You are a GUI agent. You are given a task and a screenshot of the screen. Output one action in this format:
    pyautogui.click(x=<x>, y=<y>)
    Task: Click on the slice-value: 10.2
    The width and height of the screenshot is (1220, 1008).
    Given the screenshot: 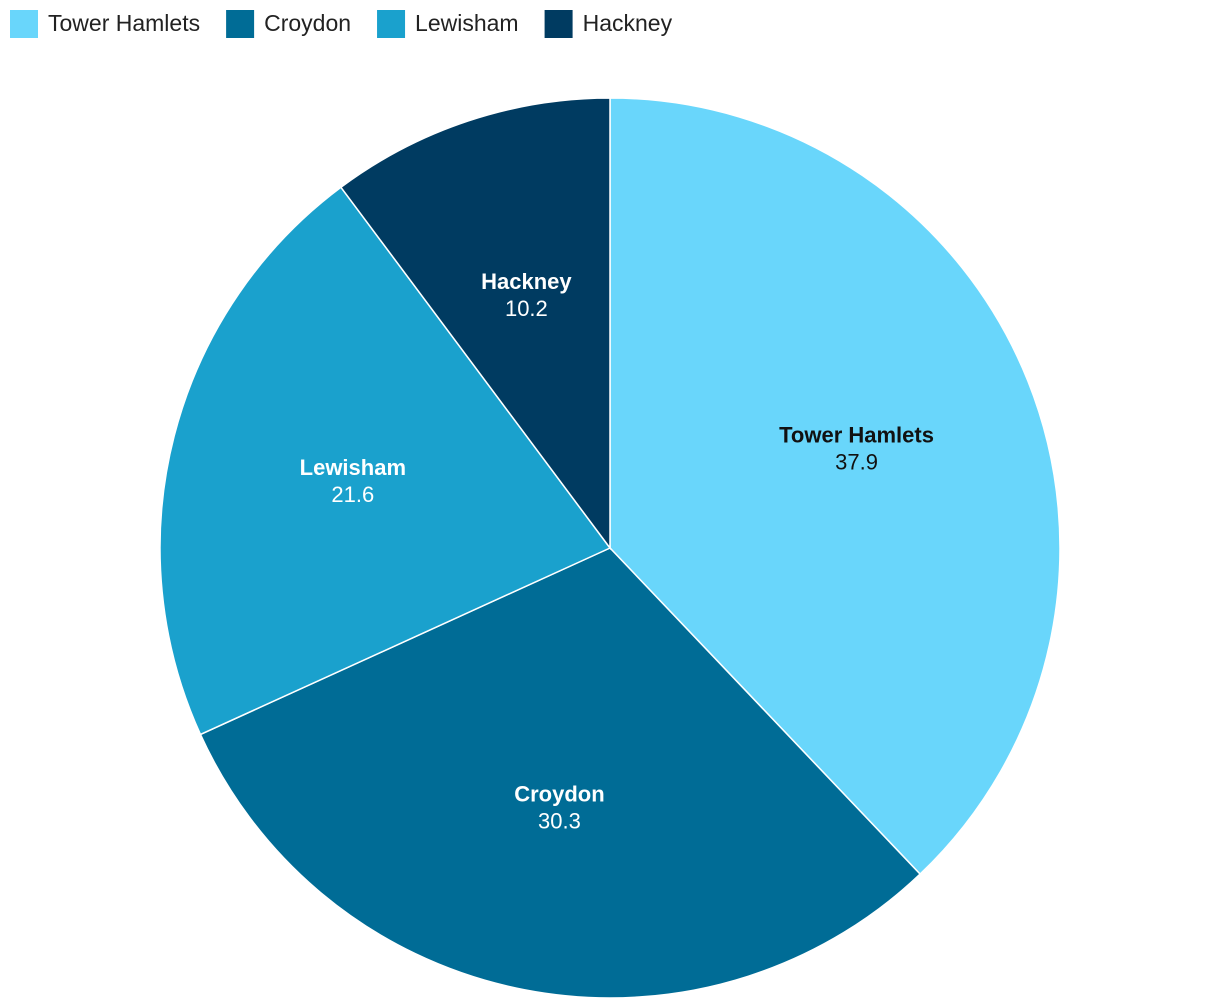 What is the action you would take?
    pyautogui.click(x=526, y=308)
    